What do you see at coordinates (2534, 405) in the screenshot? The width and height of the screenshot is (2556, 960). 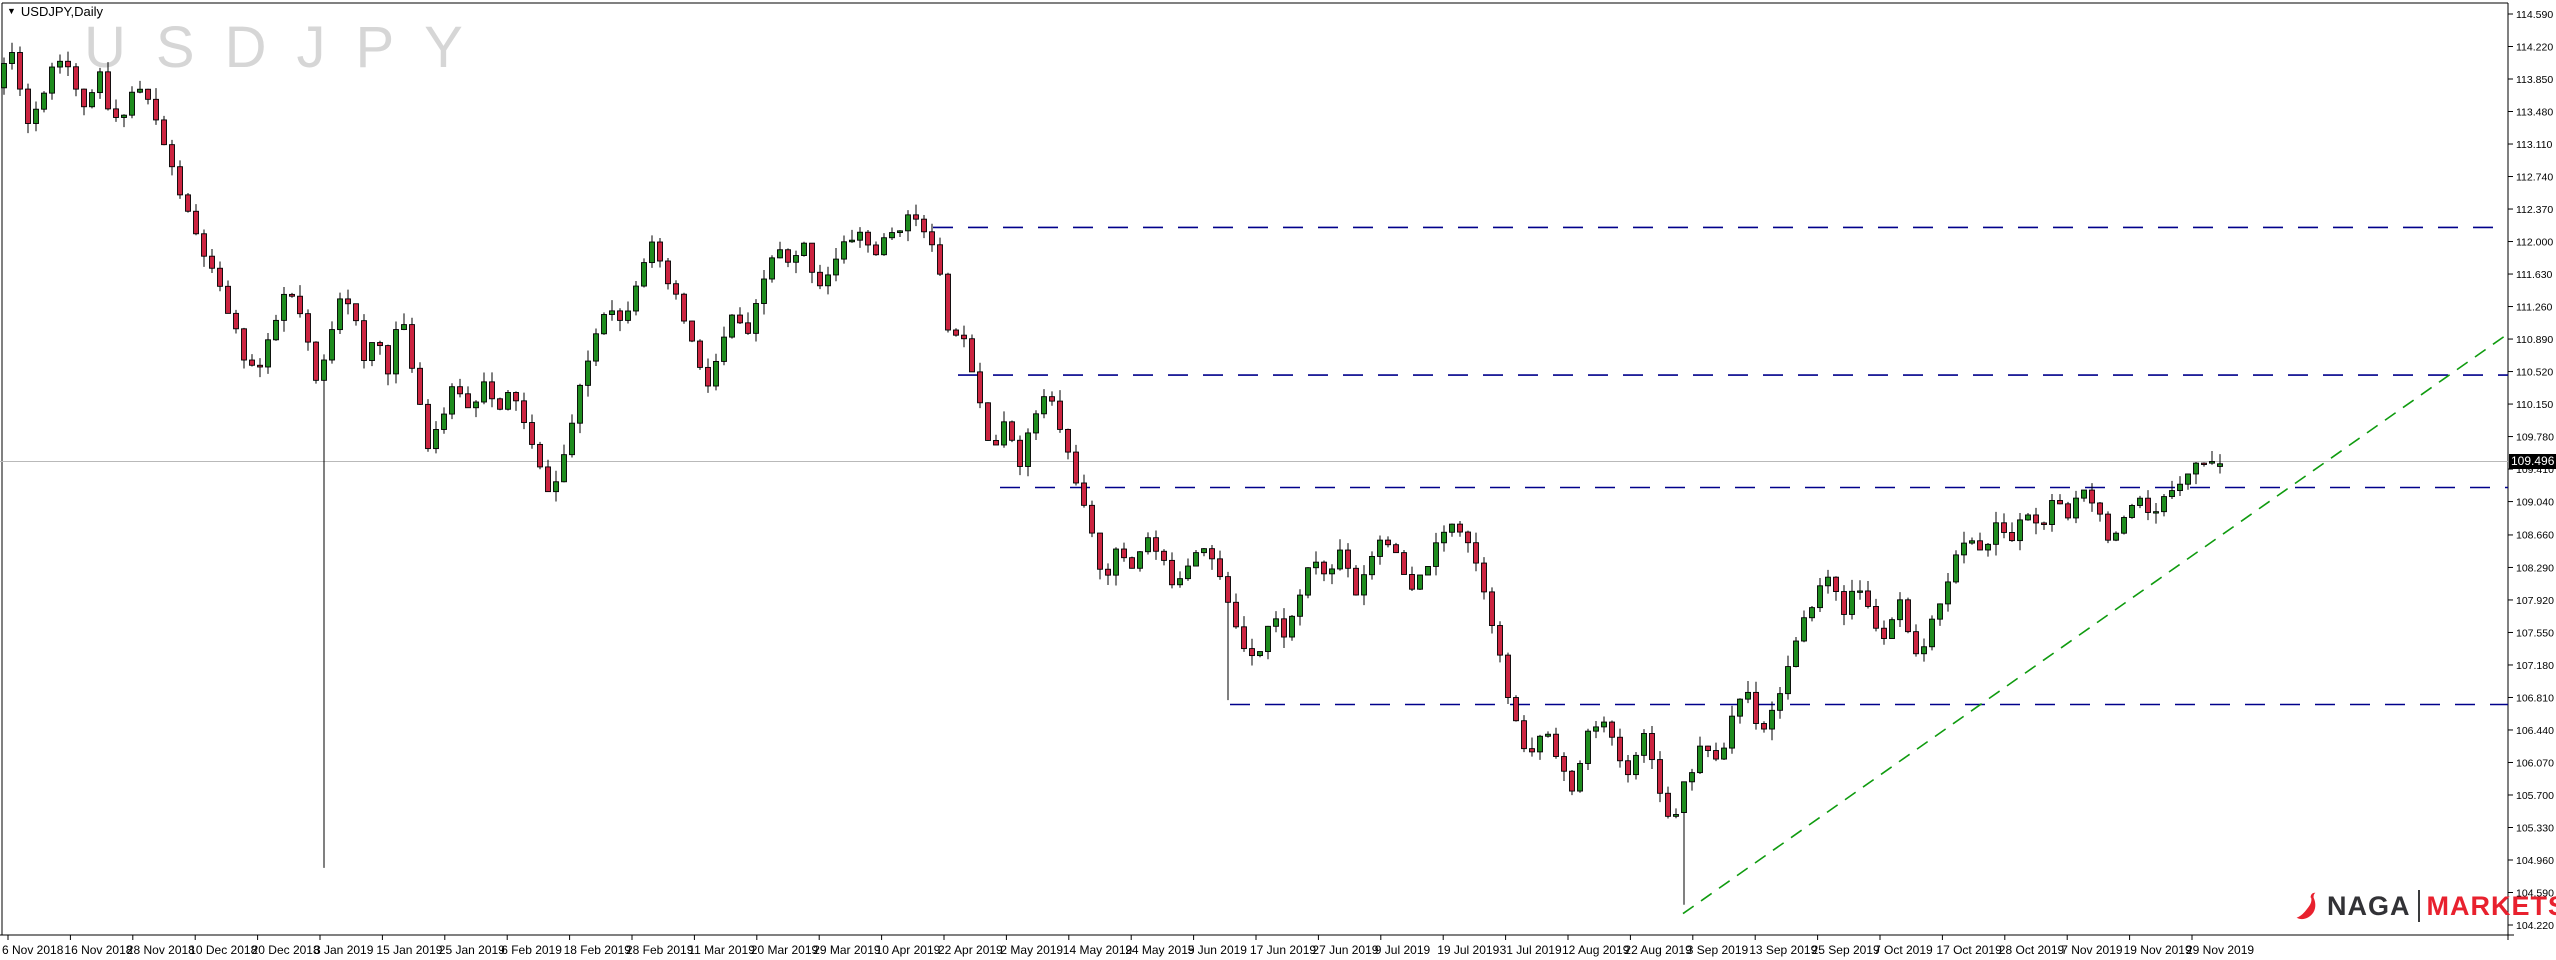 I see `price-tick-label: 110.150` at bounding box center [2534, 405].